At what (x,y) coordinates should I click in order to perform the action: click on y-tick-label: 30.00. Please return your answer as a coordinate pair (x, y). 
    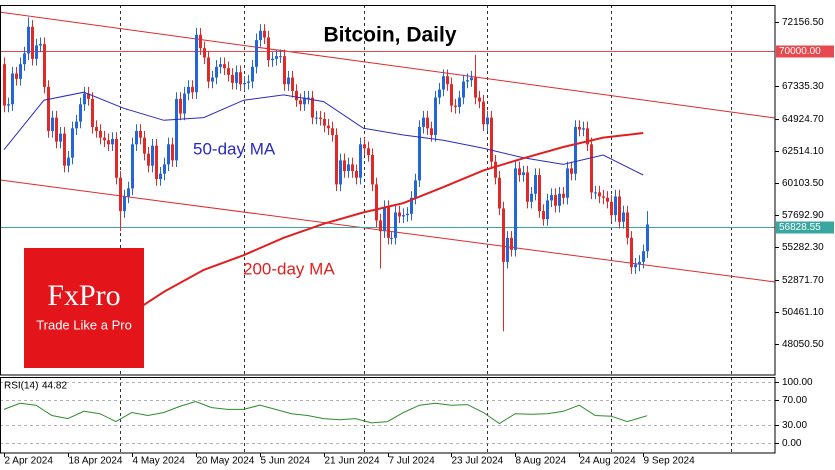
    Looking at the image, I should click on (794, 425).